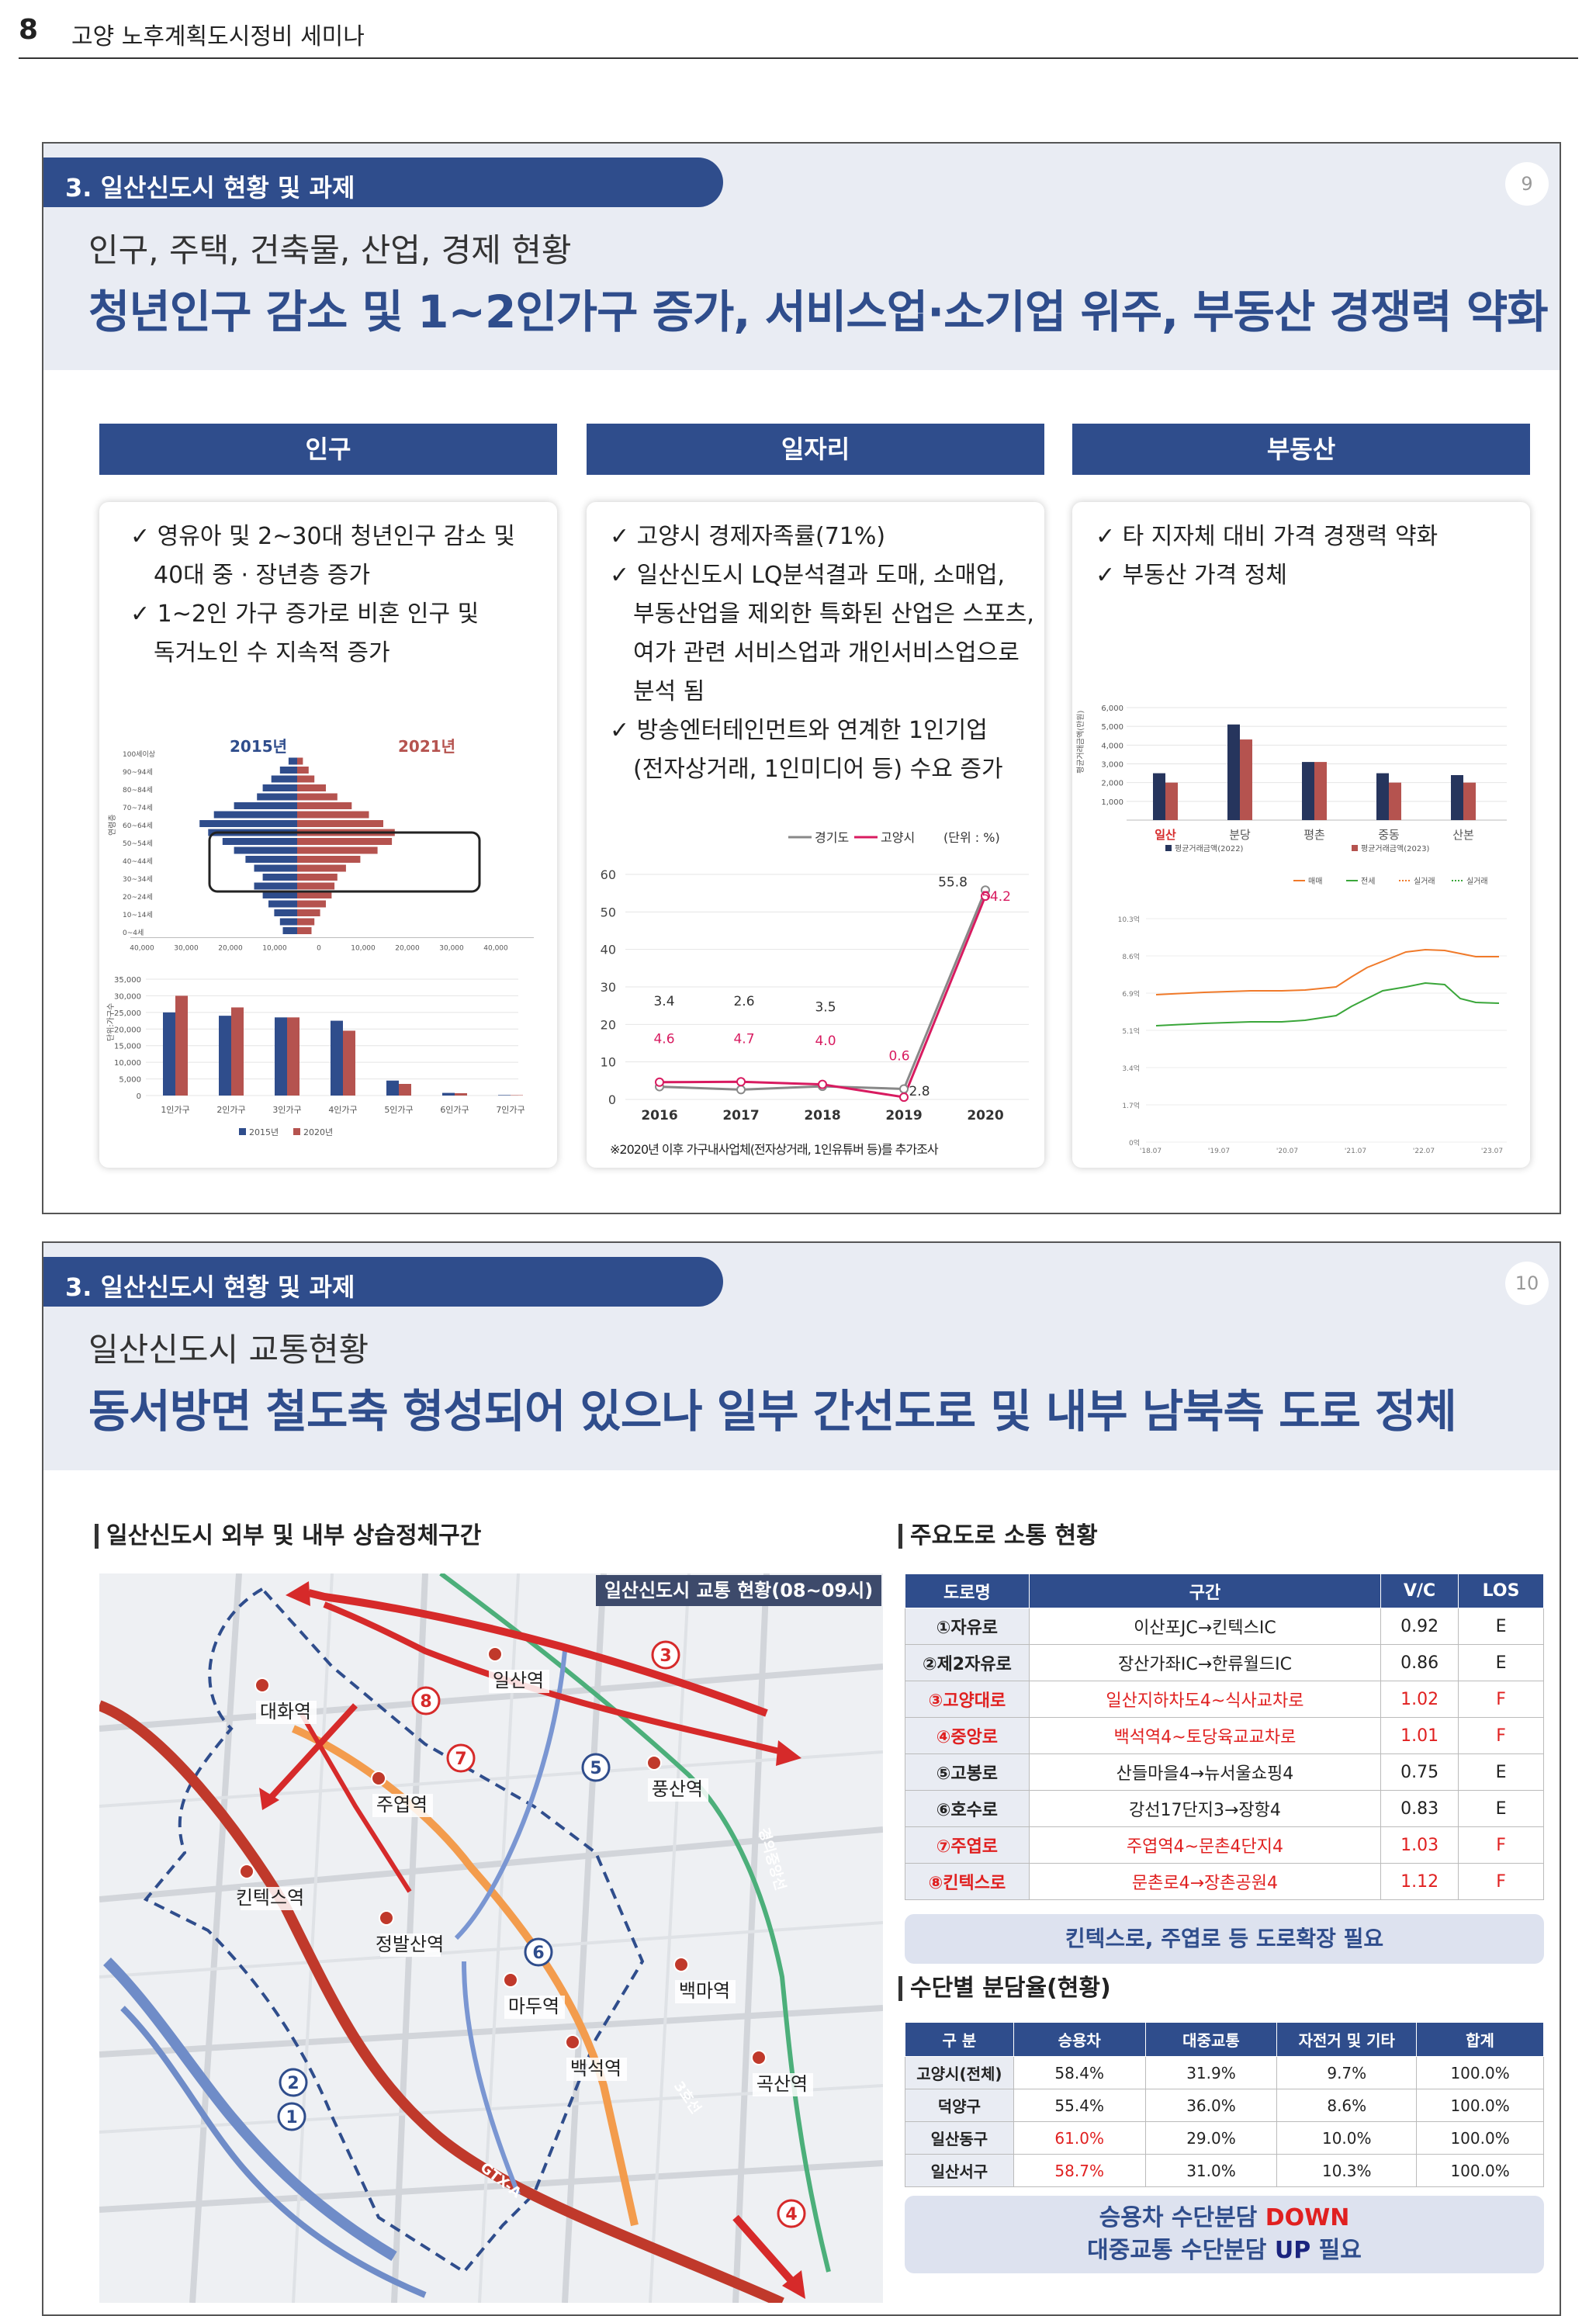 The width and height of the screenshot is (1596, 2316). I want to click on gtx-route, so click(441, 2001).